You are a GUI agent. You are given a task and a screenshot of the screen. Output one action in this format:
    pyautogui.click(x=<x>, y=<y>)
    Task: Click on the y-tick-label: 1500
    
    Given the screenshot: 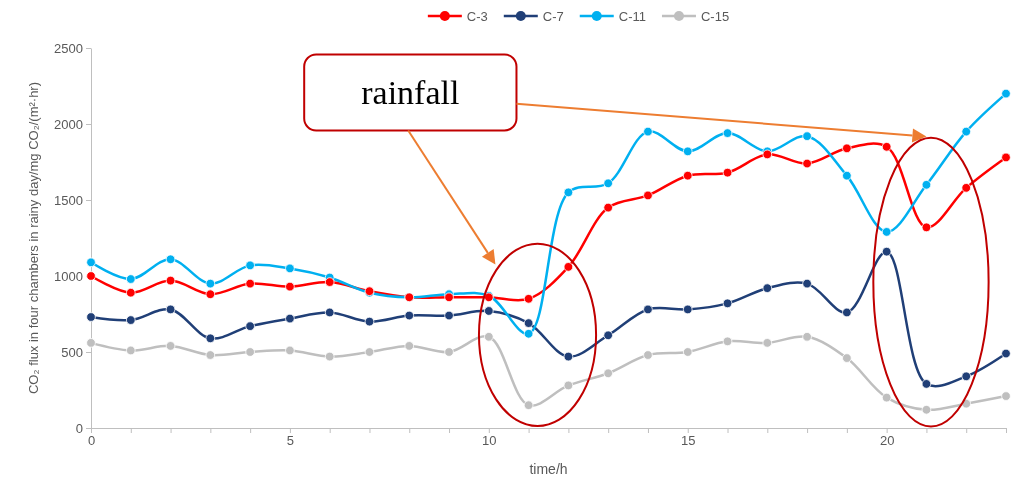 What is the action you would take?
    pyautogui.click(x=68, y=200)
    